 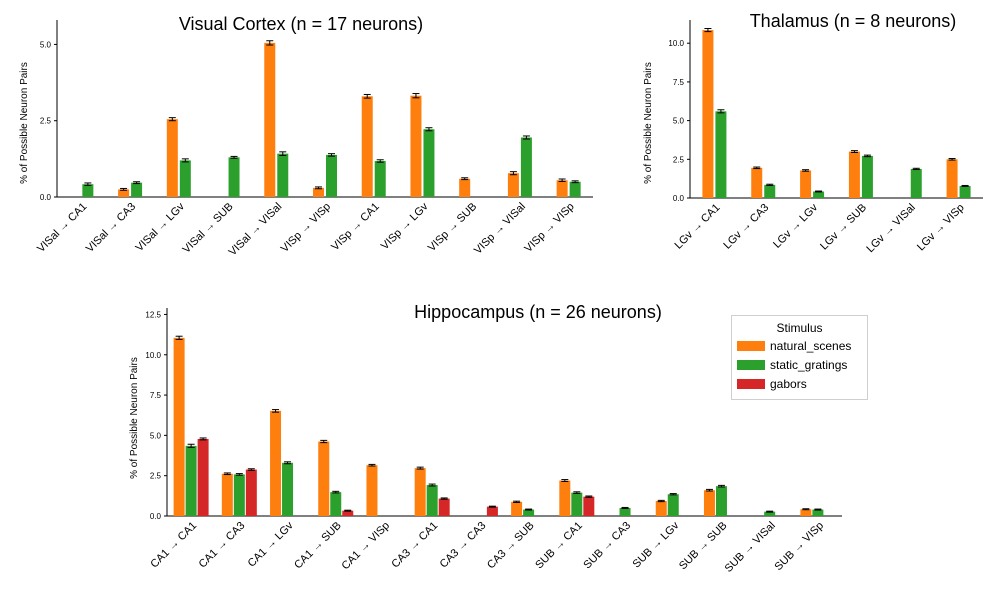 What do you see at coordinates (656, 544) in the screenshot?
I see `x-tick-label: SUB → LGv` at bounding box center [656, 544].